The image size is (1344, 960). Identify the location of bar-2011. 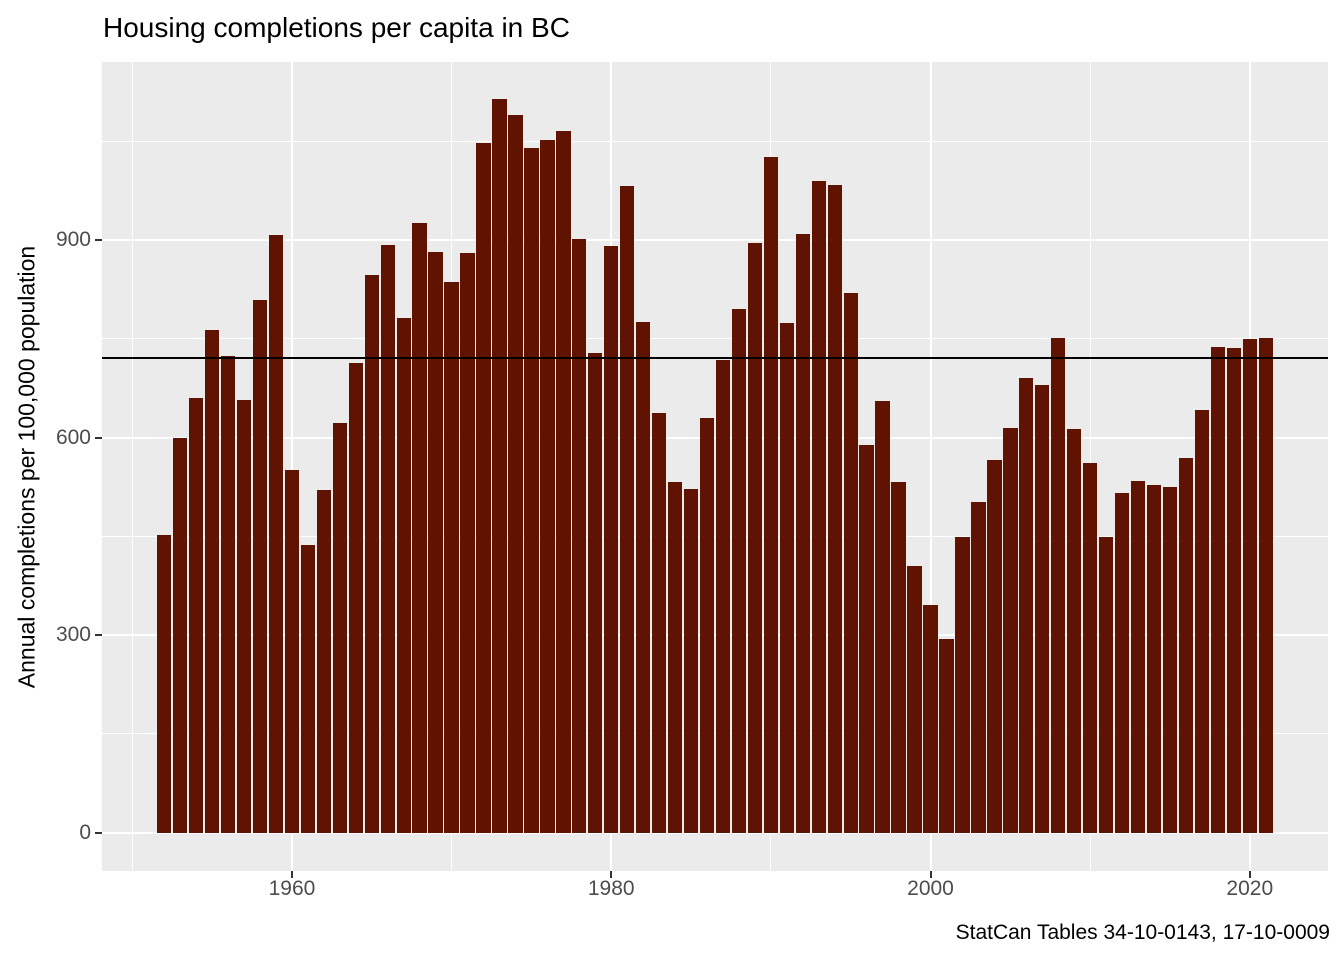
(1106, 684).